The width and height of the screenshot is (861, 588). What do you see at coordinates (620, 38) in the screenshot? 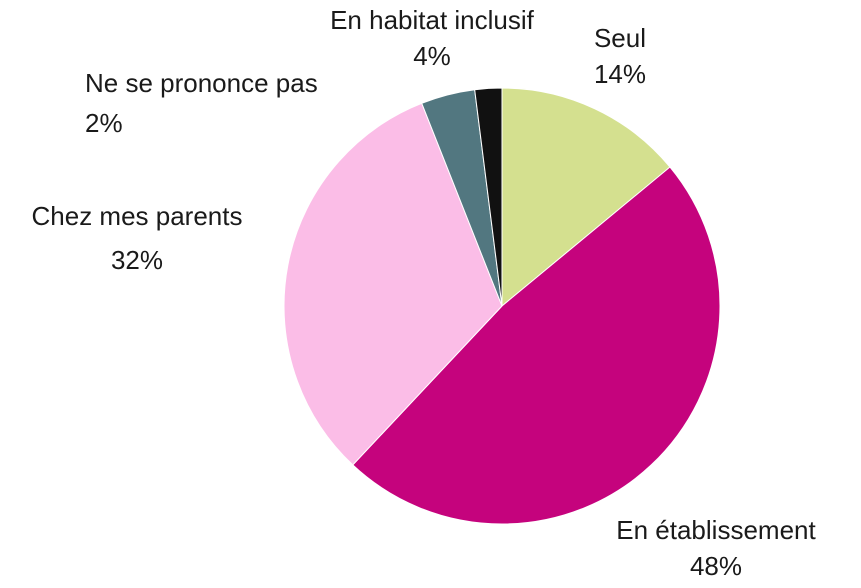
I see `slice-label: Seul` at bounding box center [620, 38].